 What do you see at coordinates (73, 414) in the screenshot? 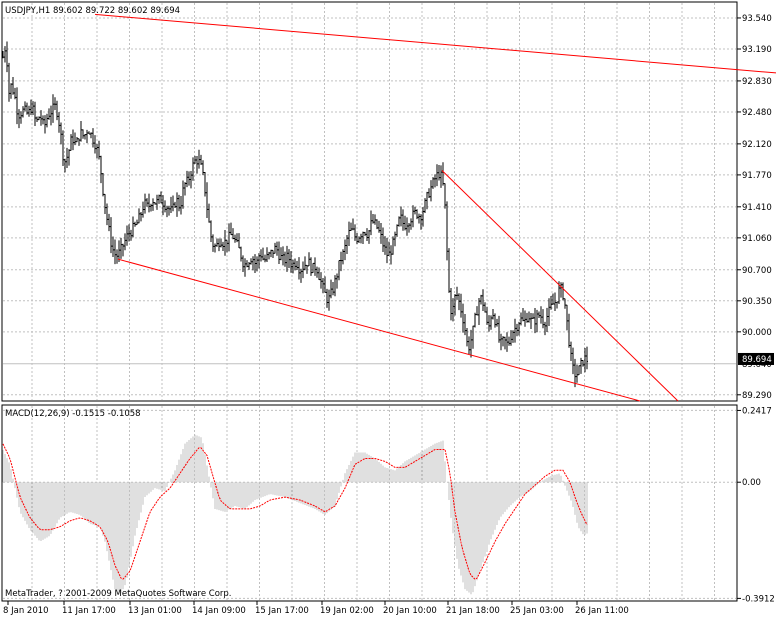
I see `macd-title: MACD(12,26,9) -0.1515 -0.1058` at bounding box center [73, 414].